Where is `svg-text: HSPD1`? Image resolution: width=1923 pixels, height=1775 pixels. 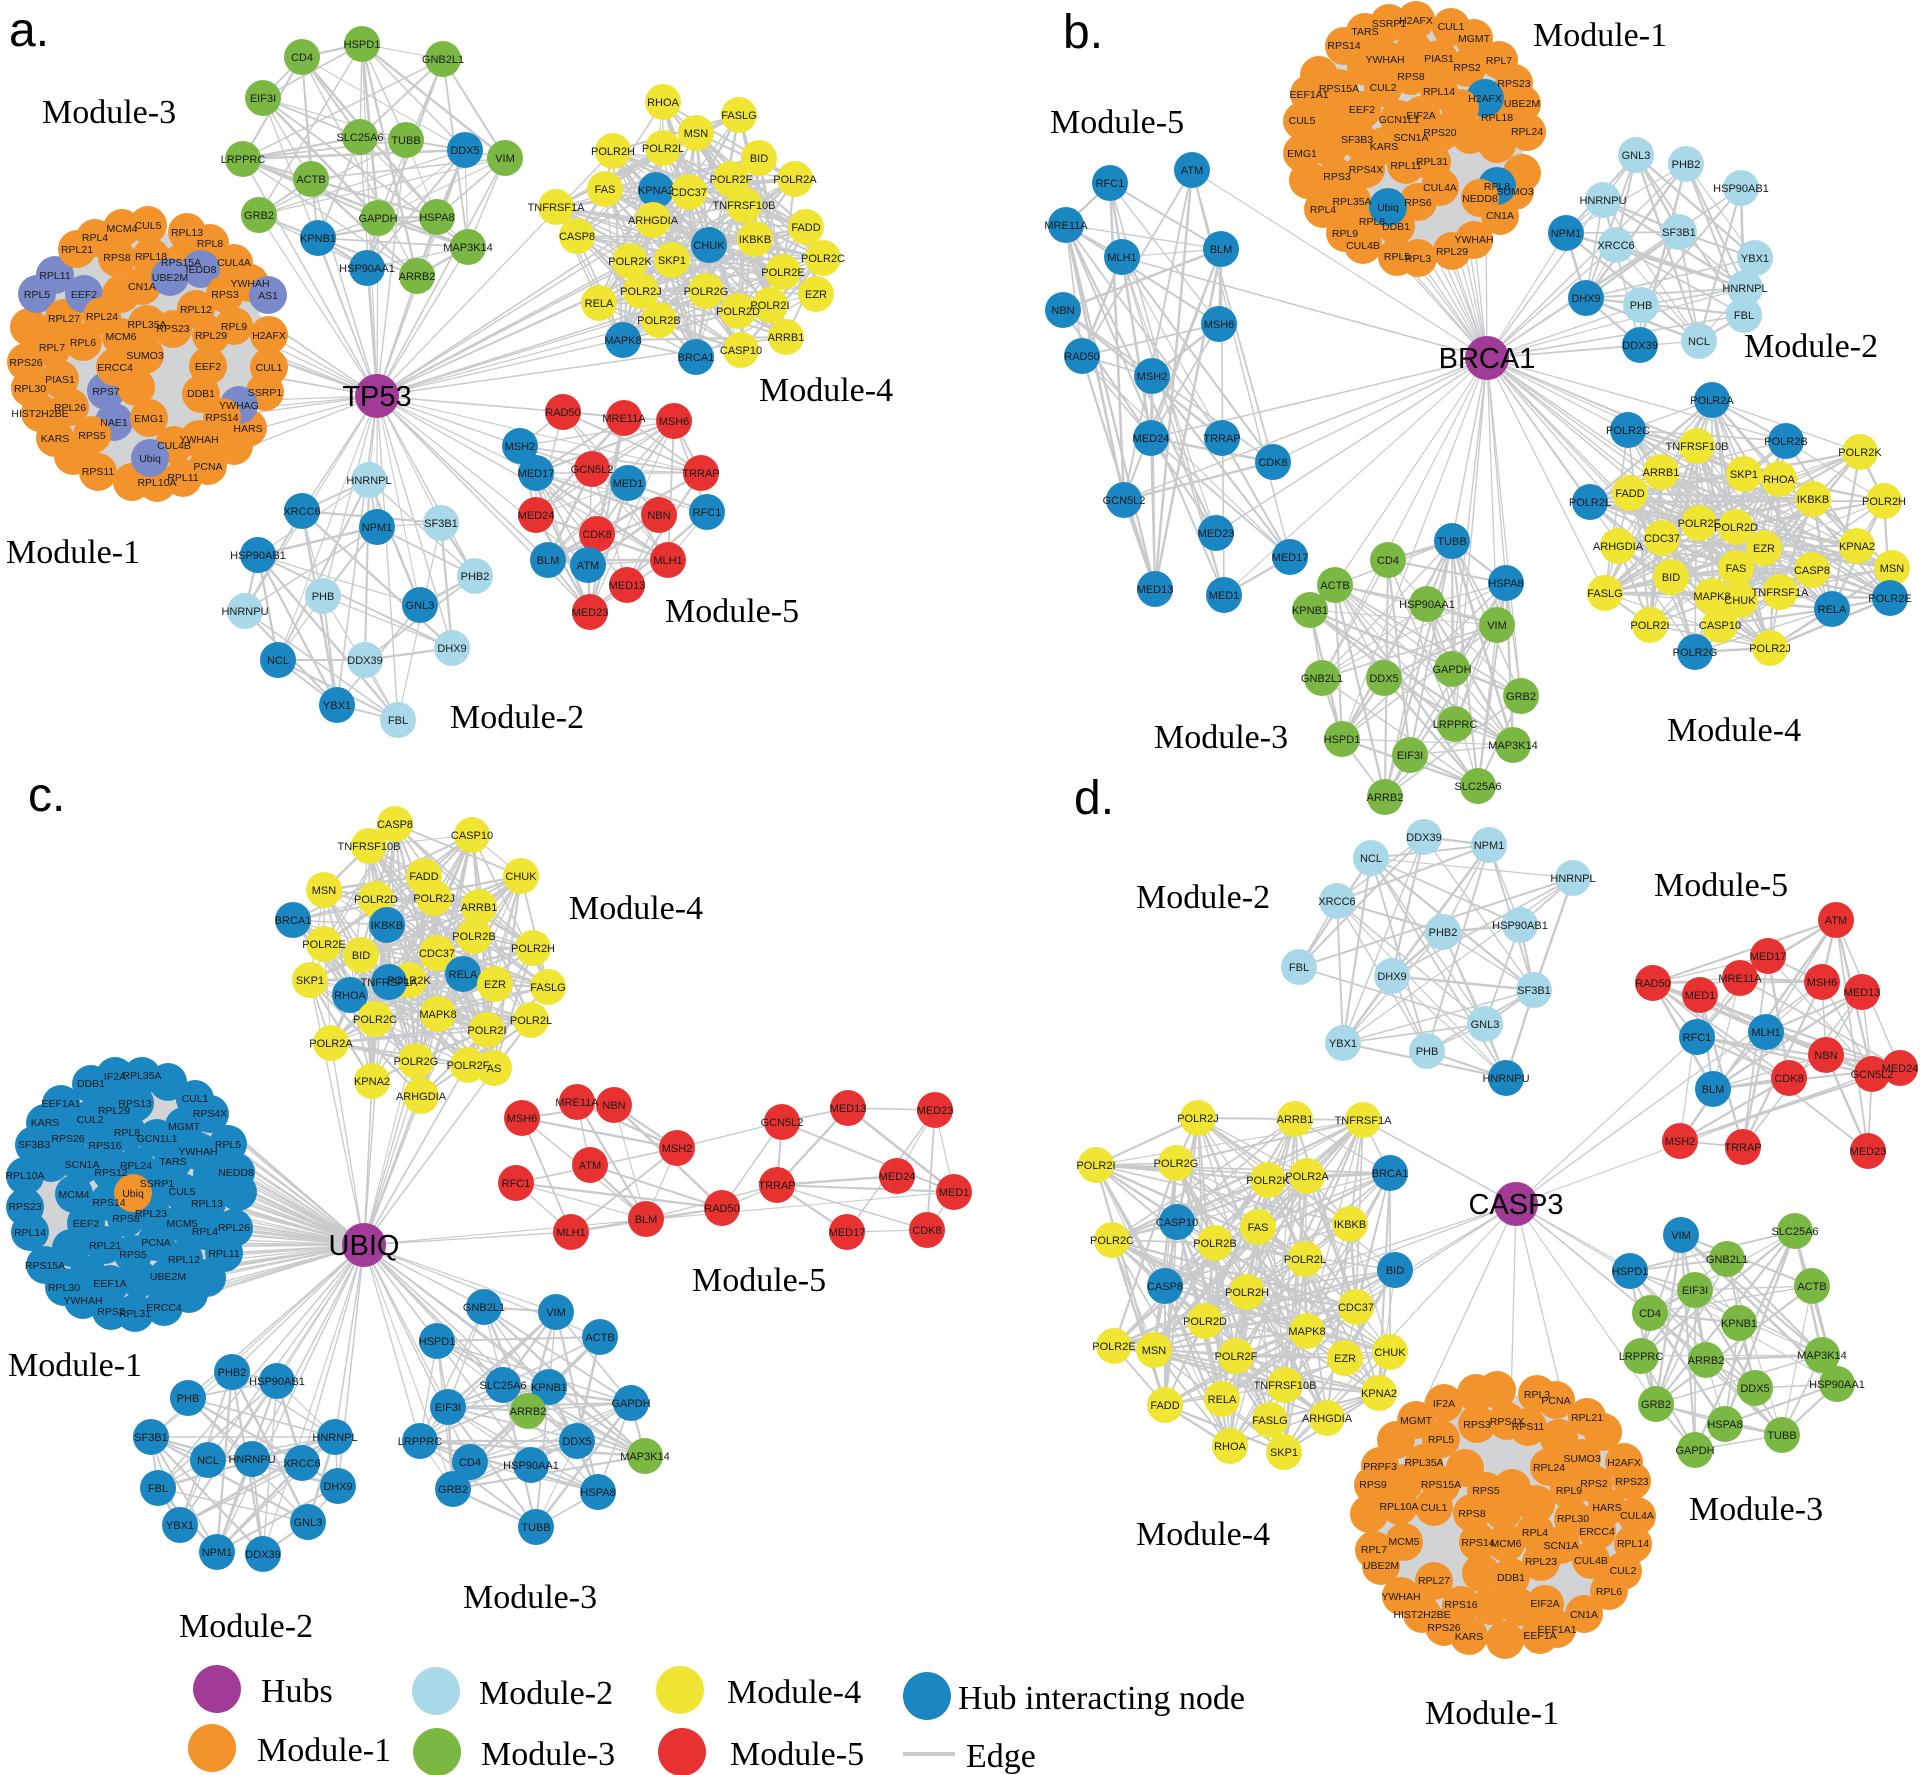
svg-text: HSPD1 is located at coordinates (437, 1342).